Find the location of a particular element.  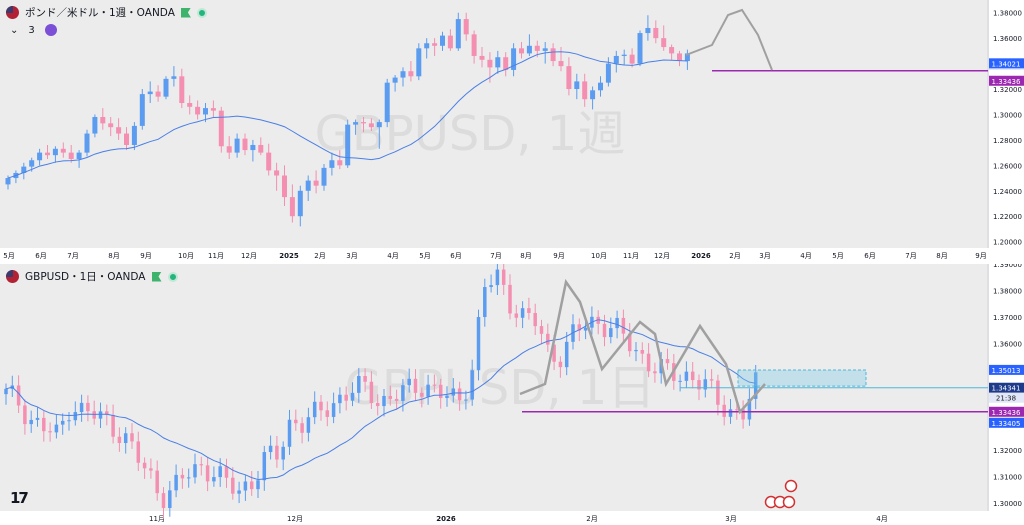

weekly-x-tick: 12月 is located at coordinates (662, 256).